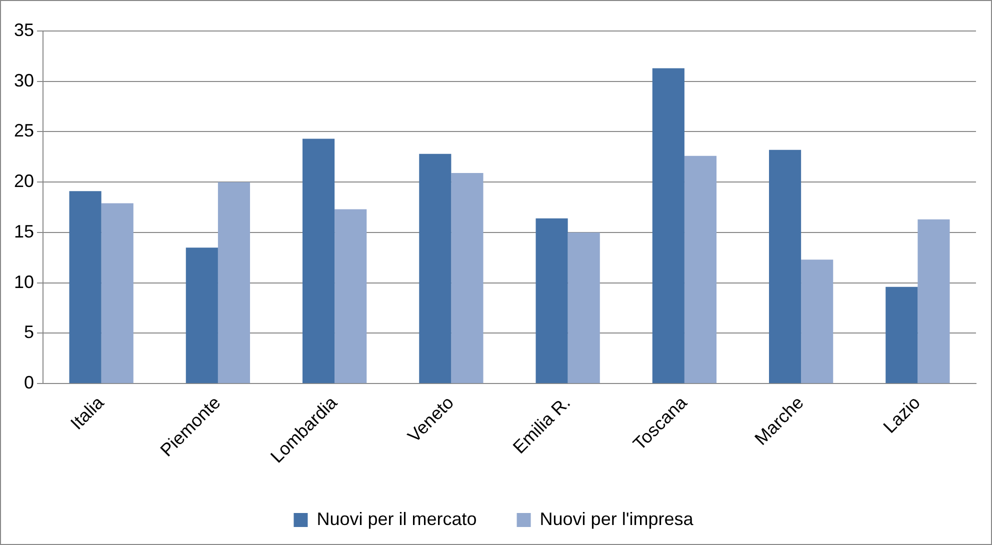 The image size is (992, 545). What do you see at coordinates (87, 413) in the screenshot?
I see `x-tick-label: Italia` at bounding box center [87, 413].